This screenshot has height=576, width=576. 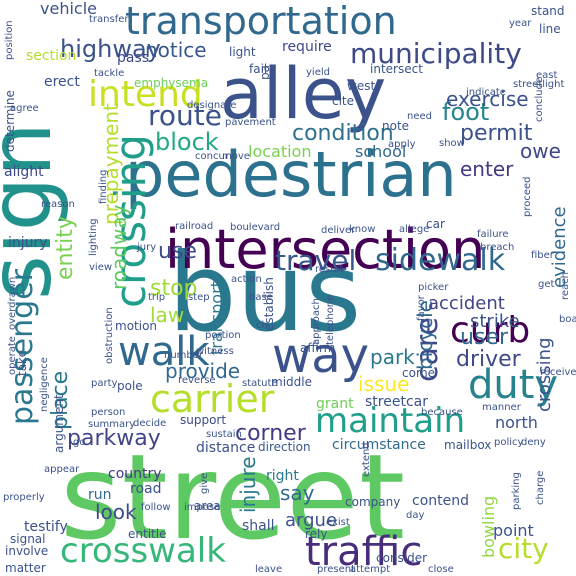 I want to click on word-west: west, so click(x=361, y=86).